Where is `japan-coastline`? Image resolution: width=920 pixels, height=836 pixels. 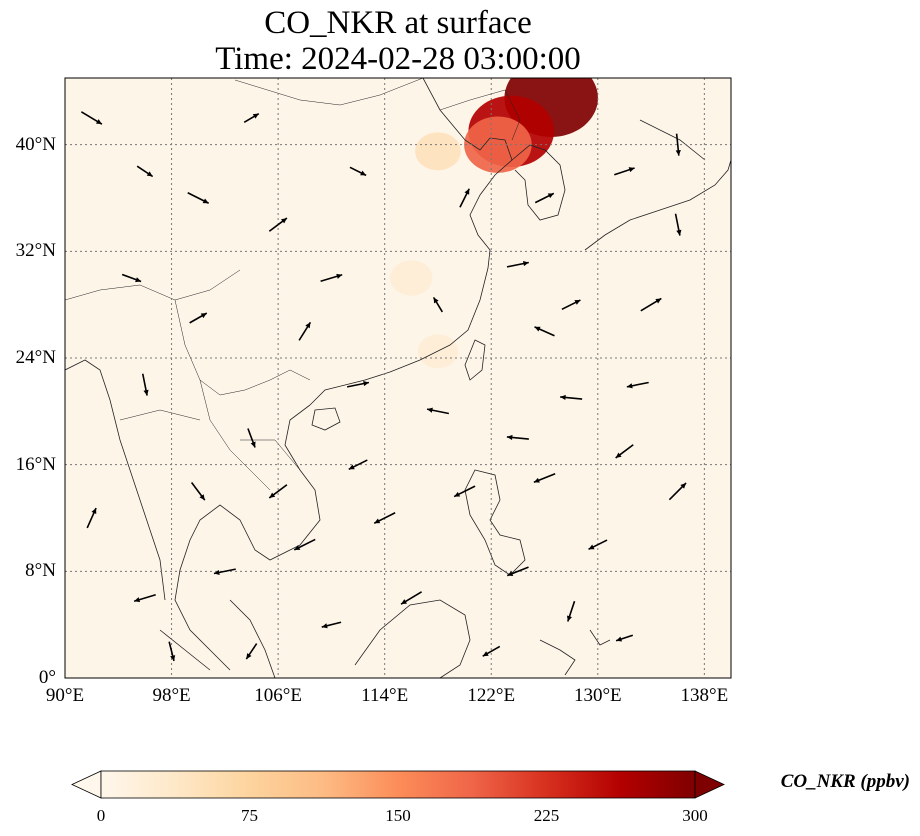 japan-coastline is located at coordinates (657, 185).